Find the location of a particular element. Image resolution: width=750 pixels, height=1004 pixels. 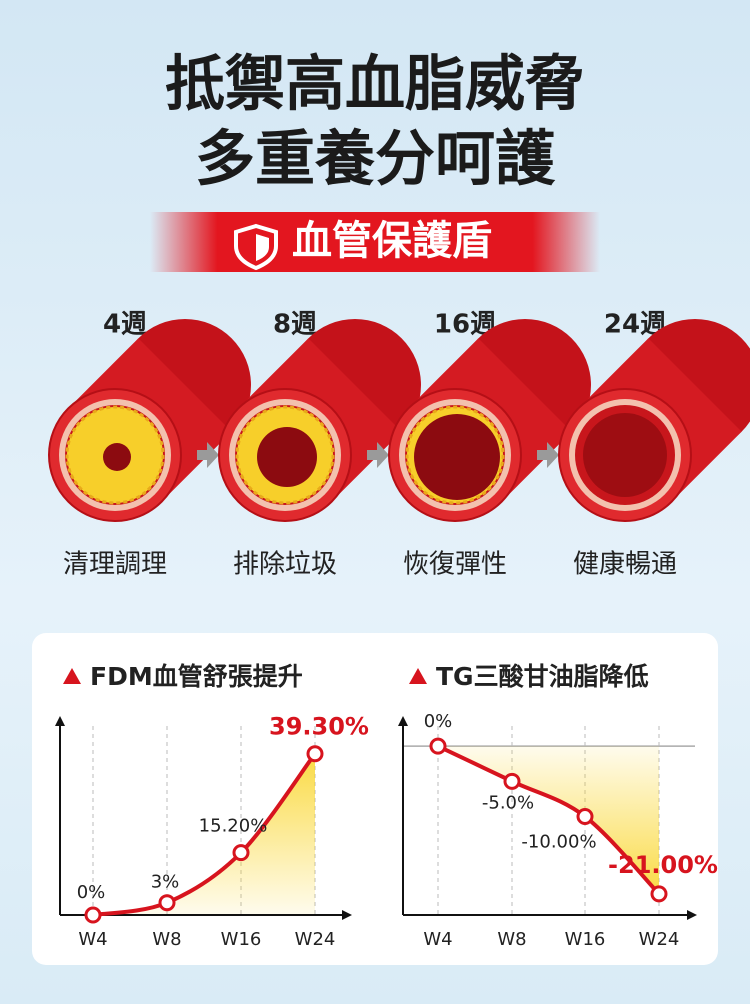

badge-text: 血管保護盾 is located at coordinates (392, 241).